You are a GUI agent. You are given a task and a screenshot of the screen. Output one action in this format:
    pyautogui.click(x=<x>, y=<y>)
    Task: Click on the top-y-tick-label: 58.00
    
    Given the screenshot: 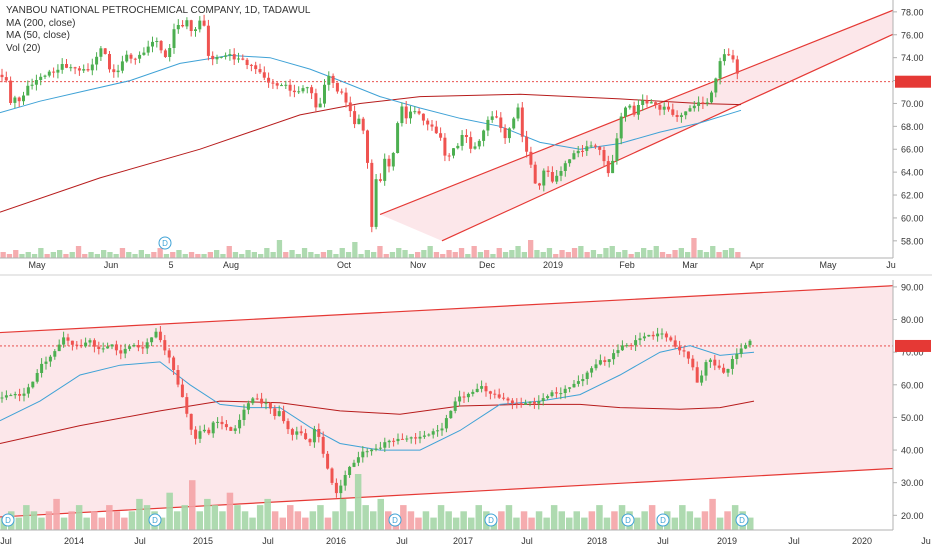 What is the action you would take?
    pyautogui.click(x=912, y=241)
    